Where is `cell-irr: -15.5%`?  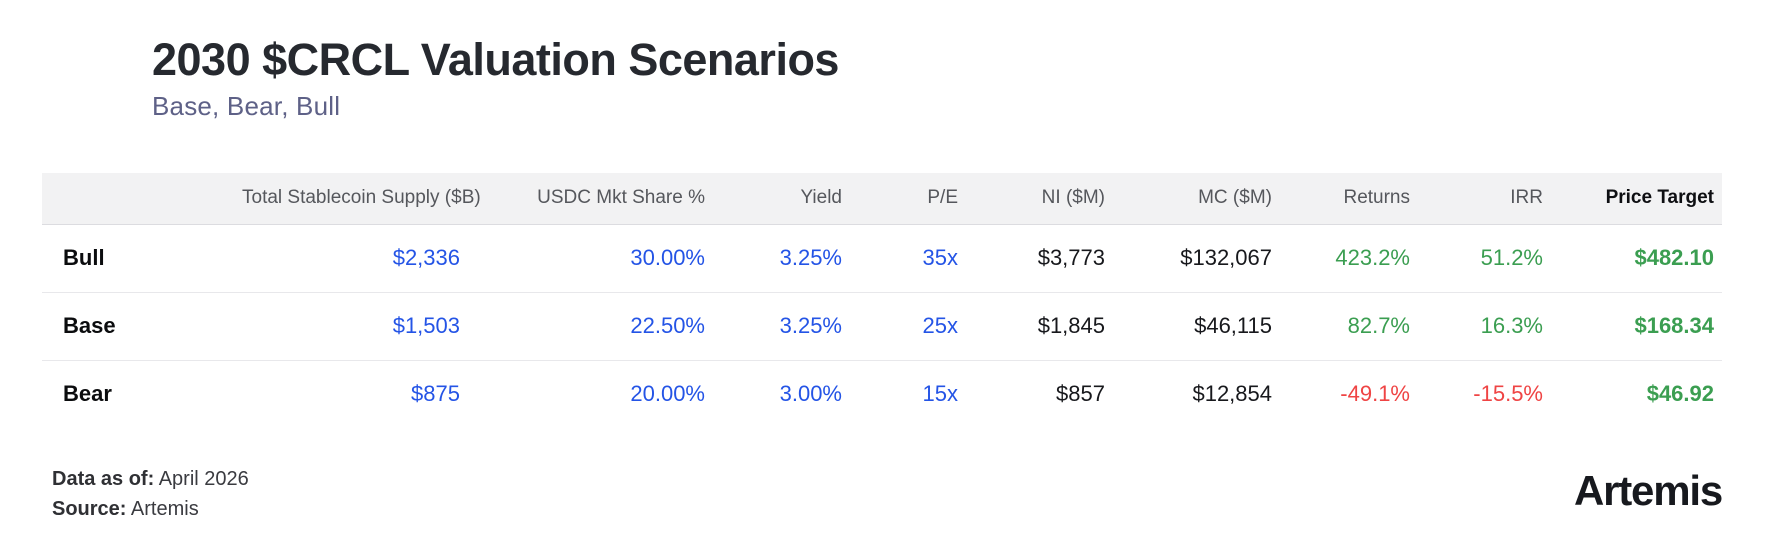
cell-irr: -15.5% is located at coordinates (1484, 393).